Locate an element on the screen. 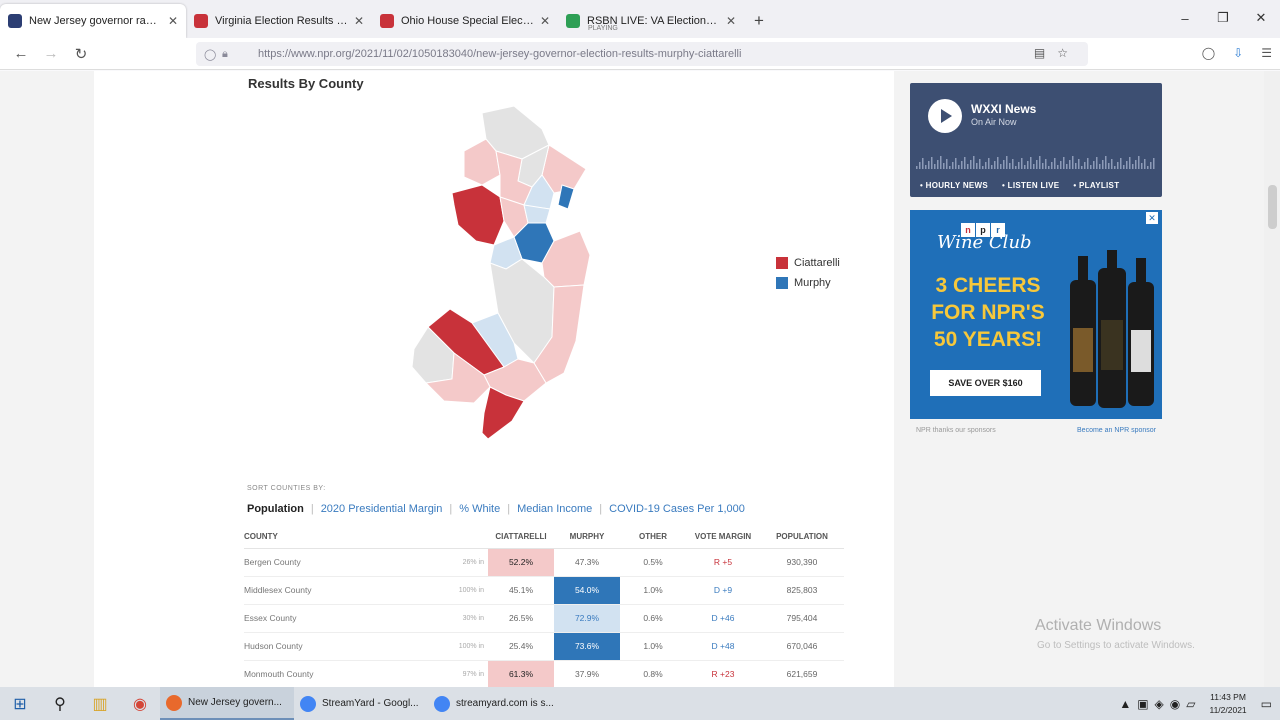 The width and height of the screenshot is (1280, 720). column-header-murphy: MURPHY is located at coordinates (587, 537).